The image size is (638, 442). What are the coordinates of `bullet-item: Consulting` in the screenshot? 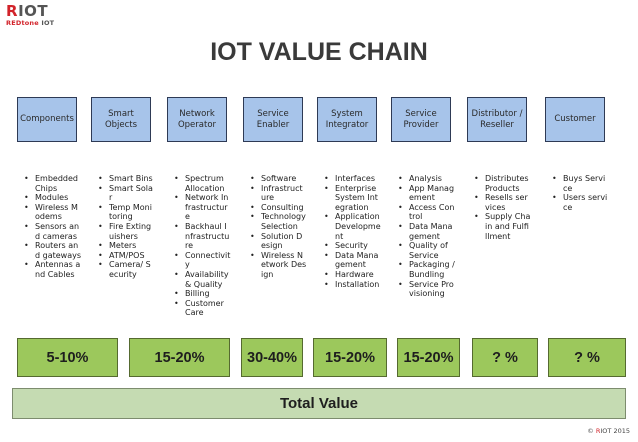 It's located at (277, 208).